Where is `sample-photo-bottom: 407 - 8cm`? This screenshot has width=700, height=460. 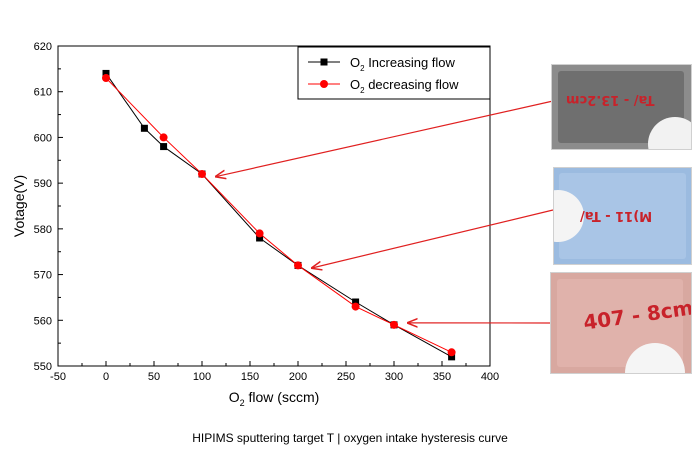
sample-photo-bottom: 407 - 8cm is located at coordinates (621, 323).